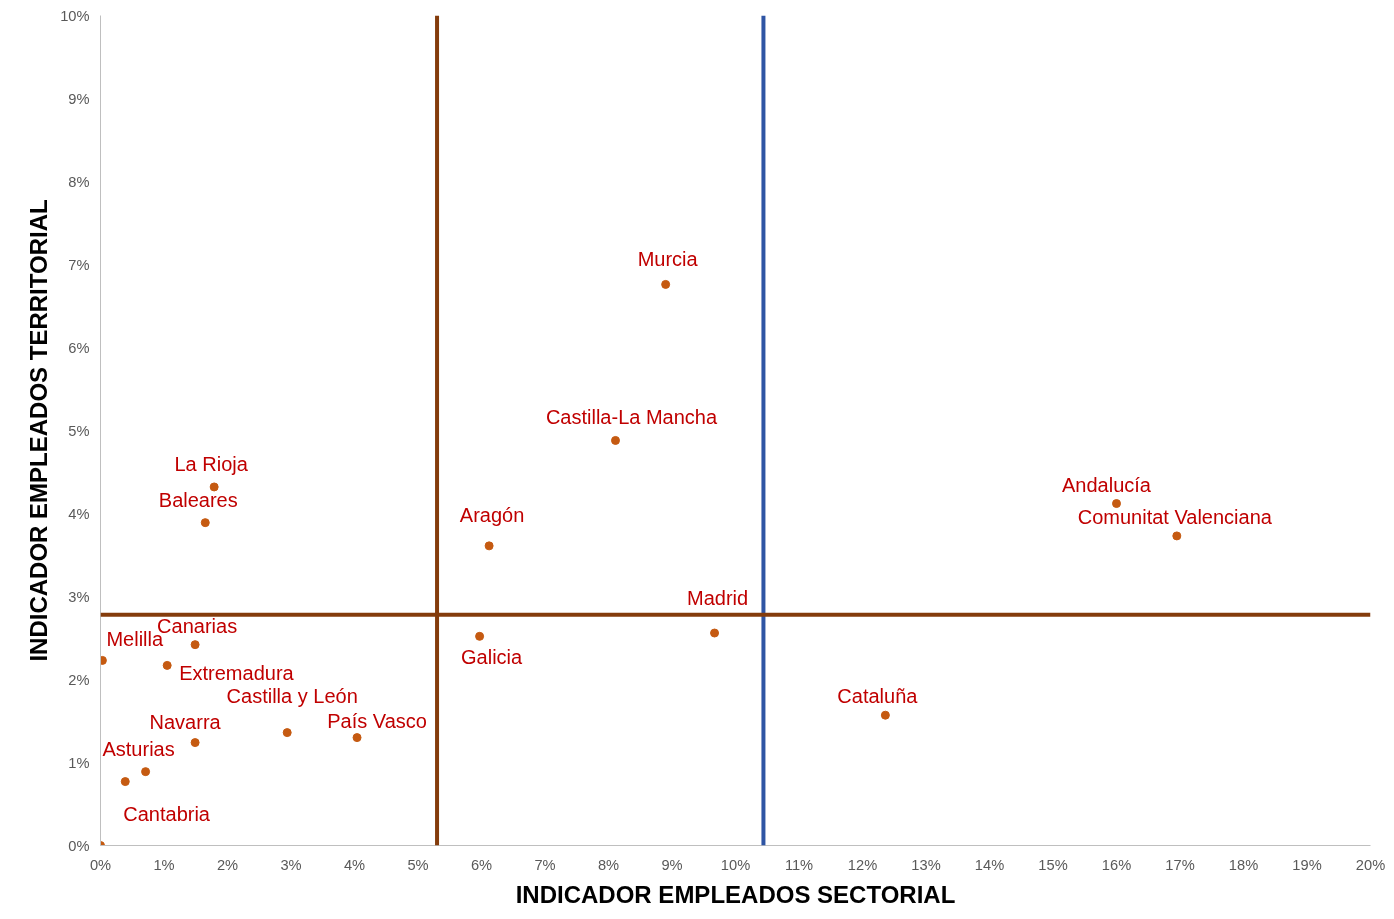  I want to click on y-tick-label: 9%, so click(79, 98).